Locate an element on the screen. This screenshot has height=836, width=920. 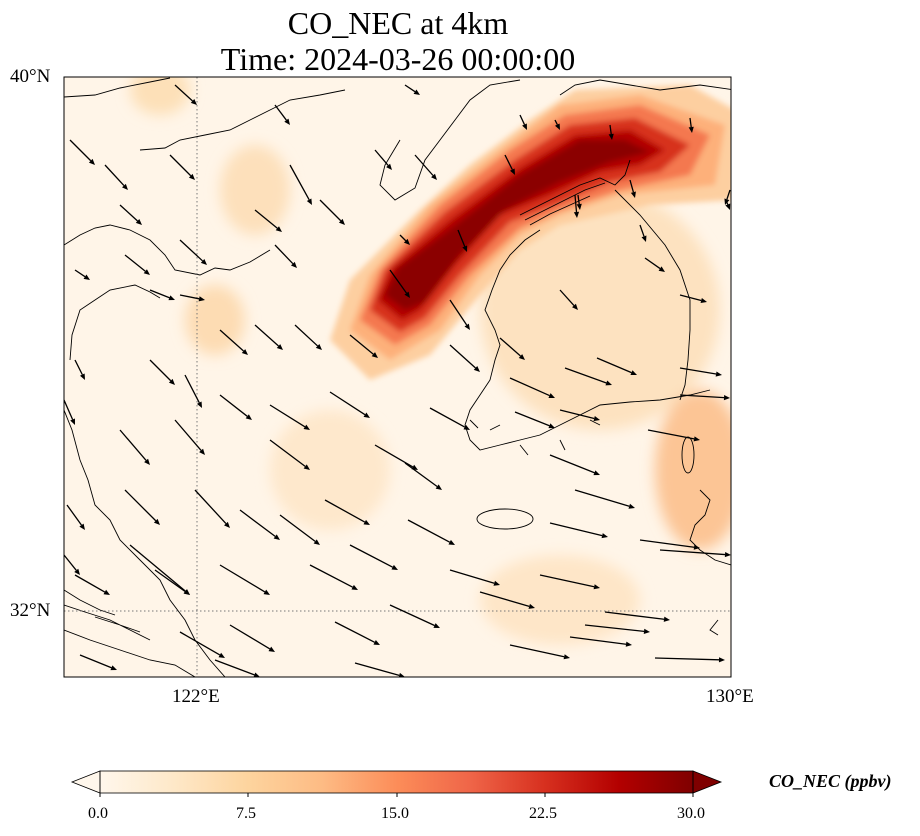
coastline-bohai-north is located at coordinates (242, 120).